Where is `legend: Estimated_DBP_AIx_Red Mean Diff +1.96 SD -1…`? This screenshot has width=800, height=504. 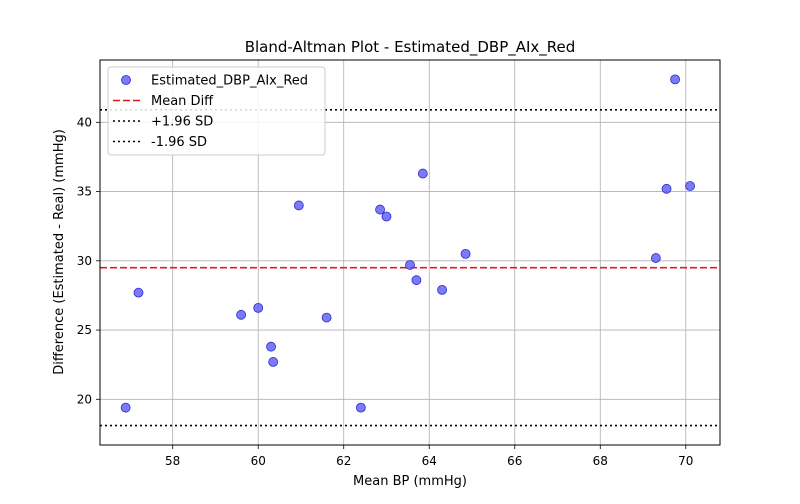
legend: Estimated_DBP_AIx_Red Mean Diff +1.96 SD -1… is located at coordinates (216, 111).